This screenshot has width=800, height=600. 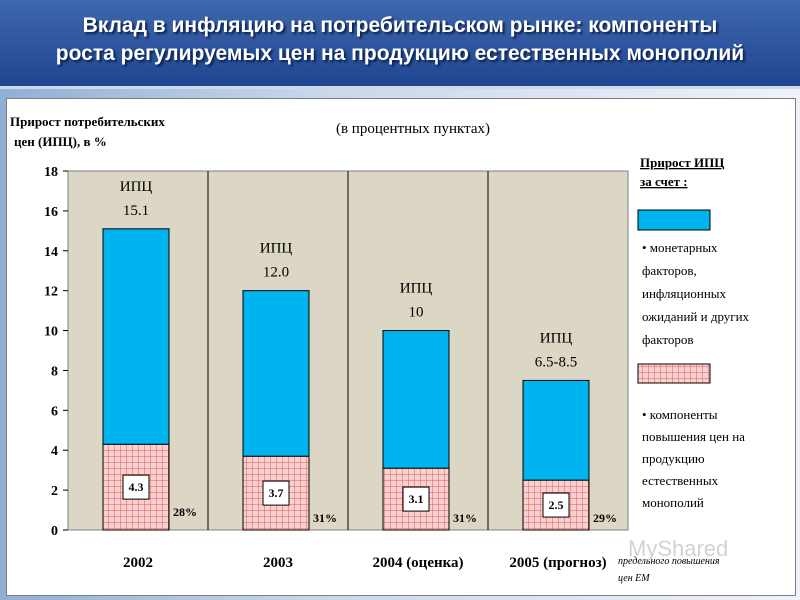 What do you see at coordinates (556, 362) in the screenshot?
I see `total-value-label: 6.5-8.5` at bounding box center [556, 362].